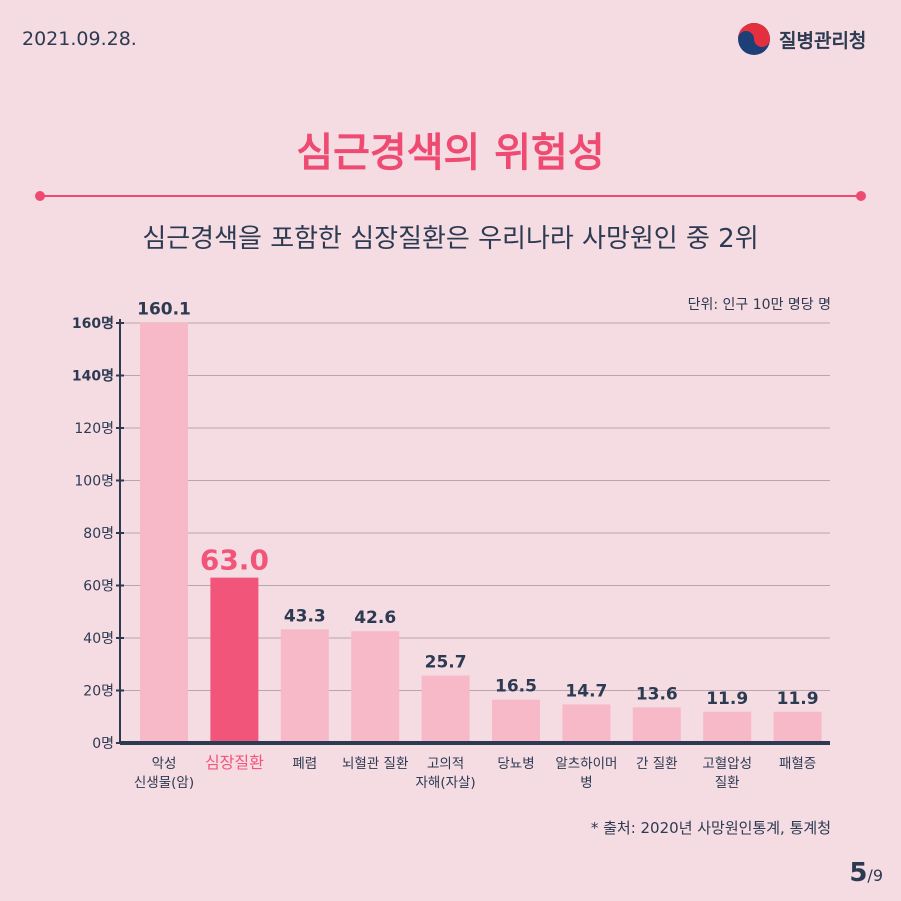 The image size is (901, 901). Describe the element at coordinates (375, 764) in the screenshot. I see `x-tick-label: 뇌혈관 질환` at that location.